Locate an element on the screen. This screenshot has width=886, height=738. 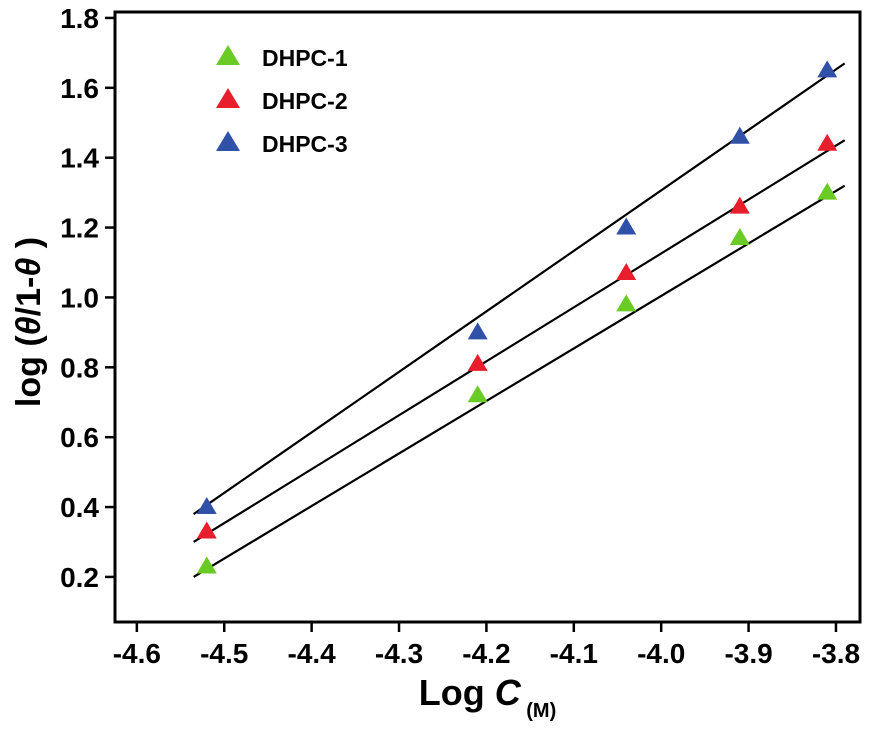
y-tick-label: 0.2 is located at coordinates (79, 577).